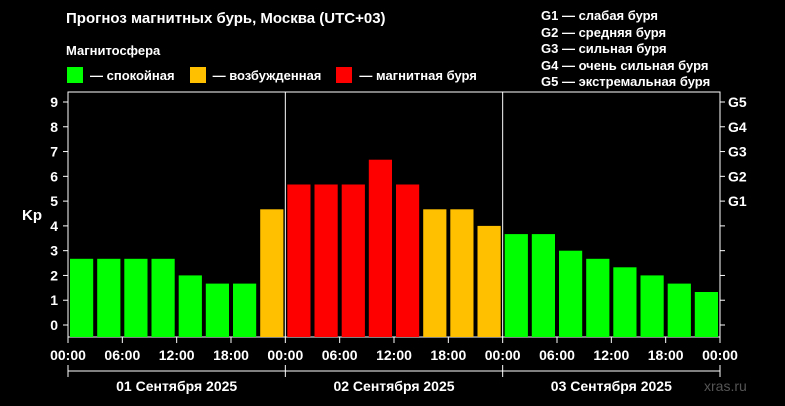 The height and width of the screenshot is (406, 785). Describe the element at coordinates (604, 48) in the screenshot. I see `g-scale-item: G3 — сильная буря` at that location.